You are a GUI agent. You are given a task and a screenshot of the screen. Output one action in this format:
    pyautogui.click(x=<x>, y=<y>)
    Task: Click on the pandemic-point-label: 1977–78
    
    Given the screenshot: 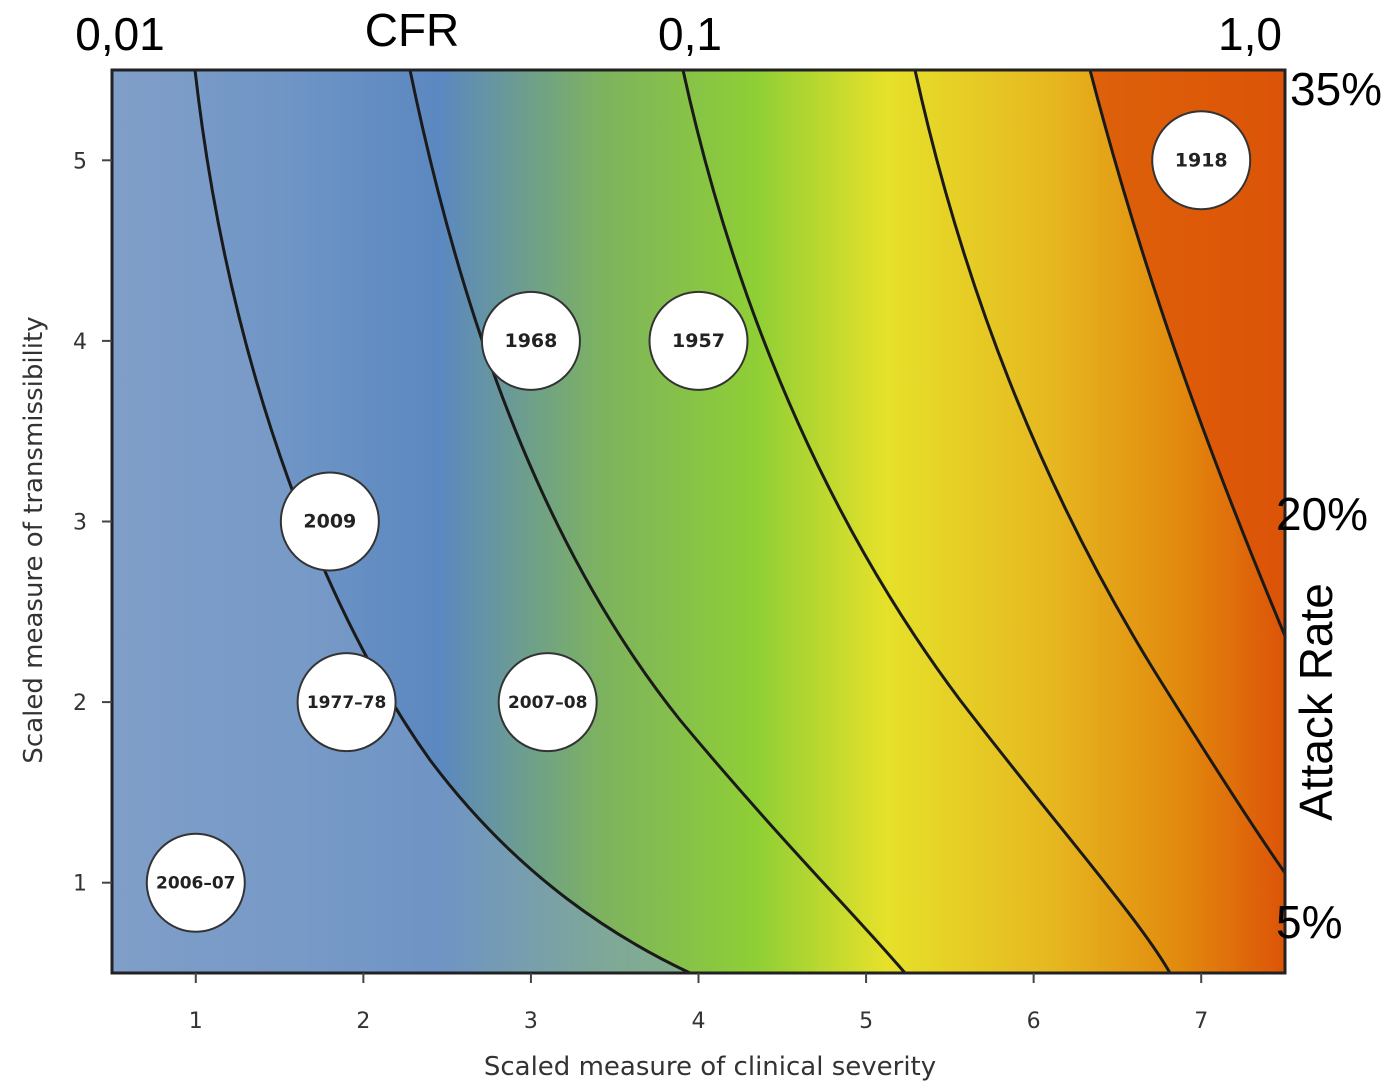 What is the action you would take?
    pyautogui.click(x=346, y=703)
    